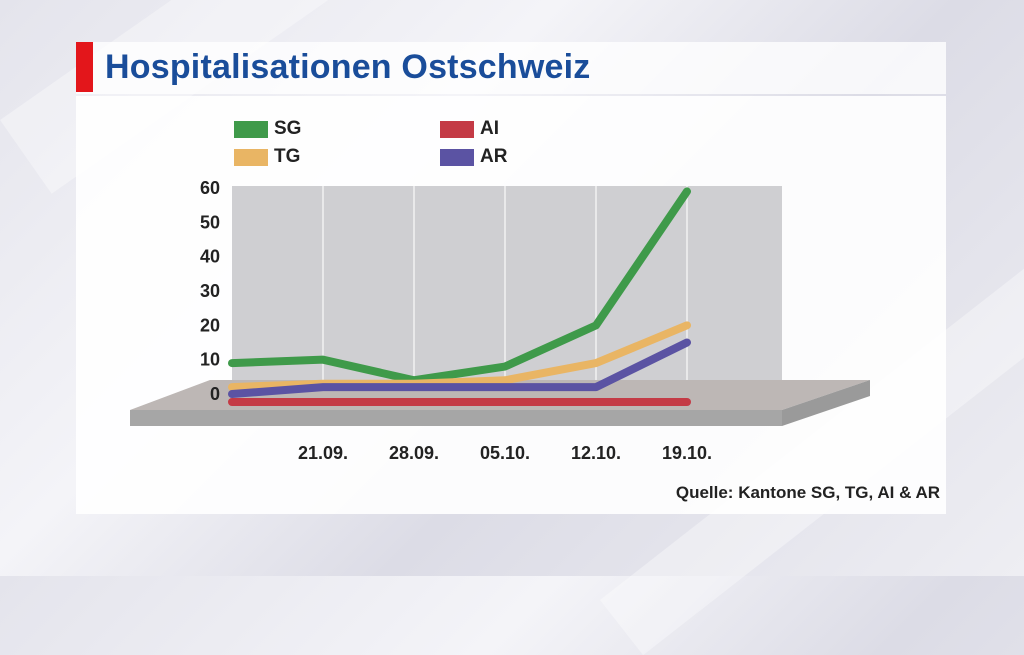  What do you see at coordinates (807, 492) in the screenshot?
I see `source-note: Quelle: Kantone SG, TG, AI & AR` at bounding box center [807, 492].